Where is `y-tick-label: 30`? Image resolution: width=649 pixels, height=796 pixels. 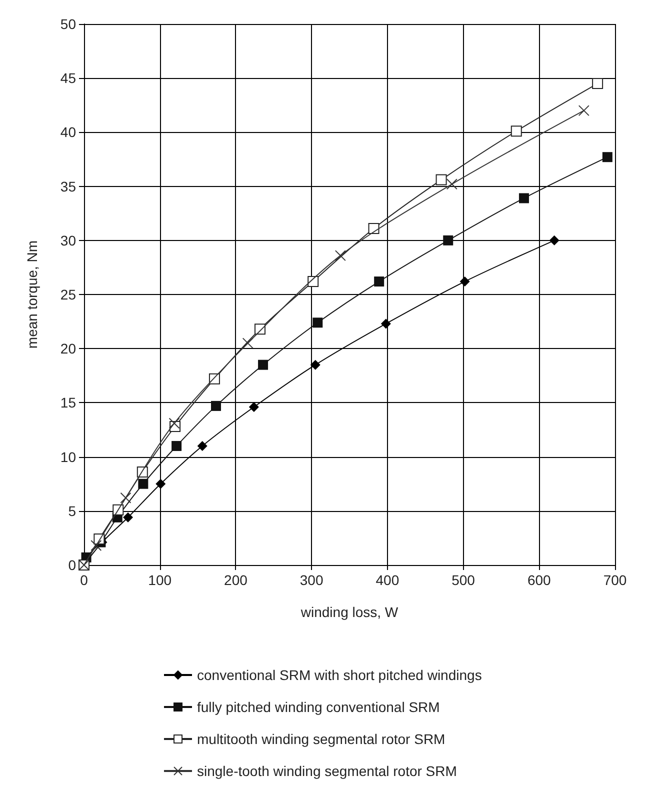 y-tick-label: 30 is located at coordinates (68, 240).